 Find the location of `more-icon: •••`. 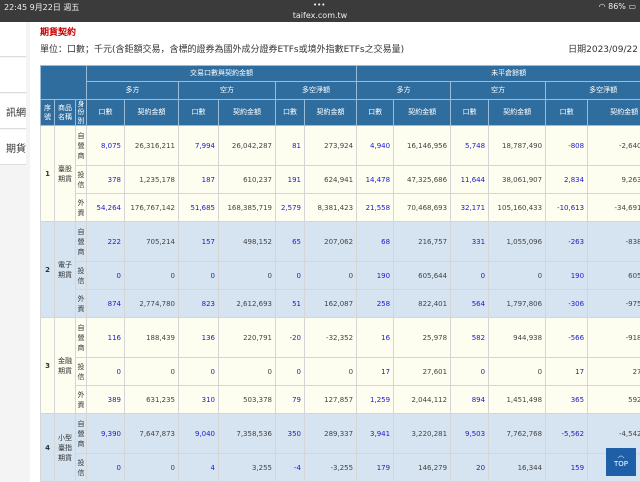

more-icon: ••• is located at coordinates (319, 5).